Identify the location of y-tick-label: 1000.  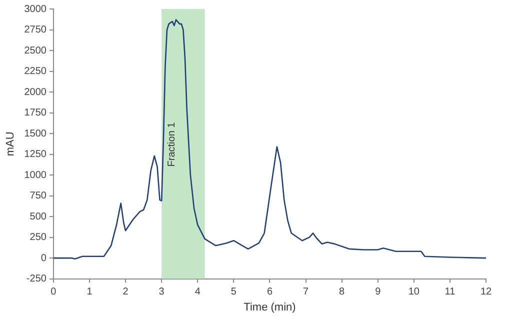
(35, 175).